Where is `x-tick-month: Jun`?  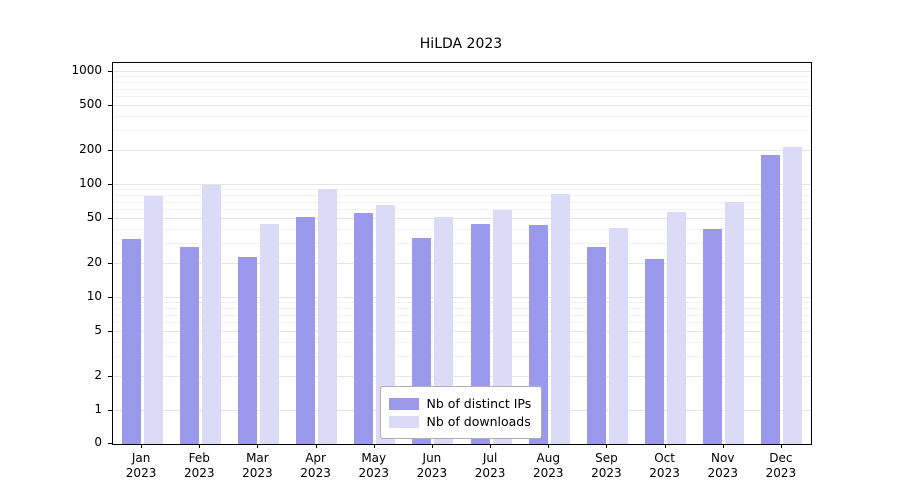
x-tick-month: Jun is located at coordinates (432, 458).